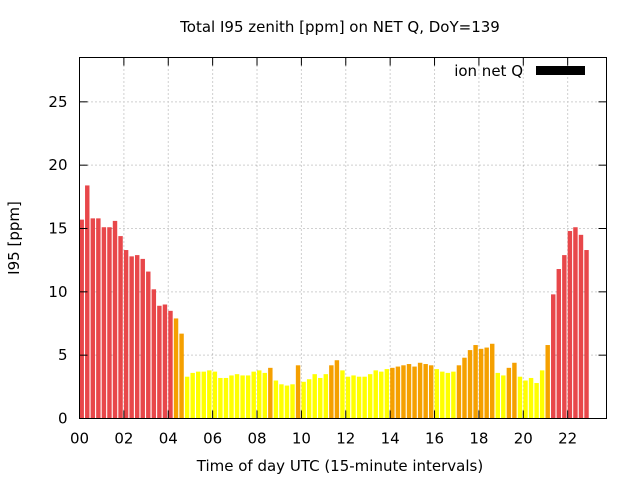 This screenshot has width=640, height=480. I want to click on x-tick-label: 20, so click(523, 439).